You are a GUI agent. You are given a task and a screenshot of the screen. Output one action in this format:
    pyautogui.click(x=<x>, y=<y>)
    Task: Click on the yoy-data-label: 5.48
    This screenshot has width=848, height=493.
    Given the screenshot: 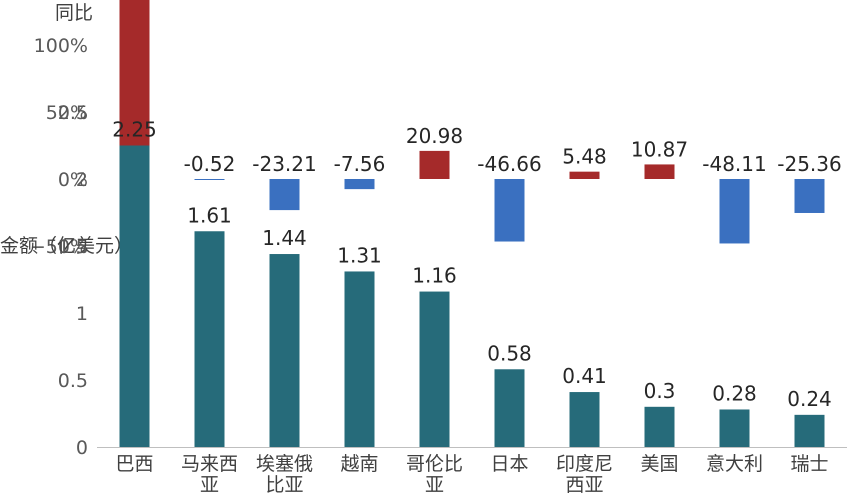 What is the action you would take?
    pyautogui.click(x=584, y=157)
    